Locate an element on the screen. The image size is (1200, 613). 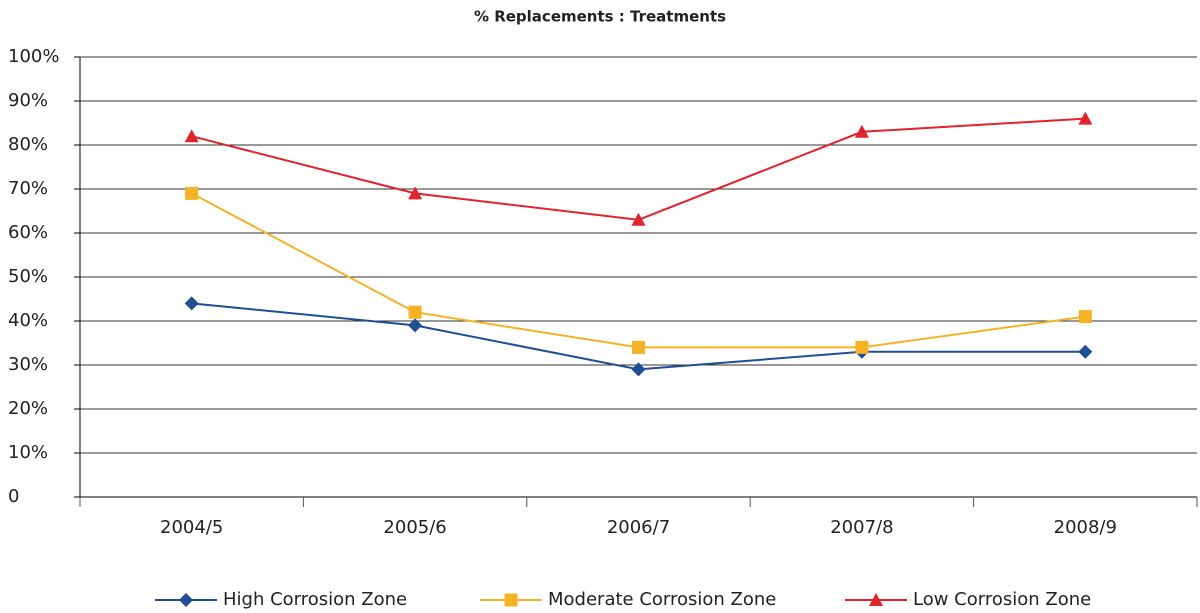
legend-label: Moderate Corrosion Zone is located at coordinates (662, 599).